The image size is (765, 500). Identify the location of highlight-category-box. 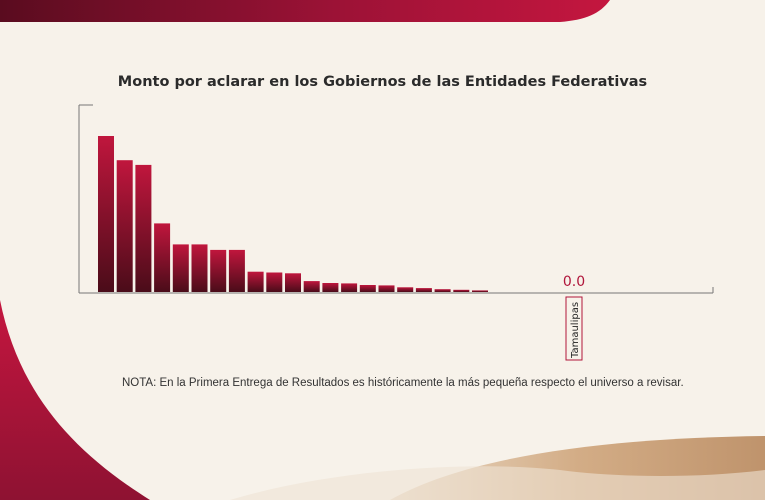
(574, 328).